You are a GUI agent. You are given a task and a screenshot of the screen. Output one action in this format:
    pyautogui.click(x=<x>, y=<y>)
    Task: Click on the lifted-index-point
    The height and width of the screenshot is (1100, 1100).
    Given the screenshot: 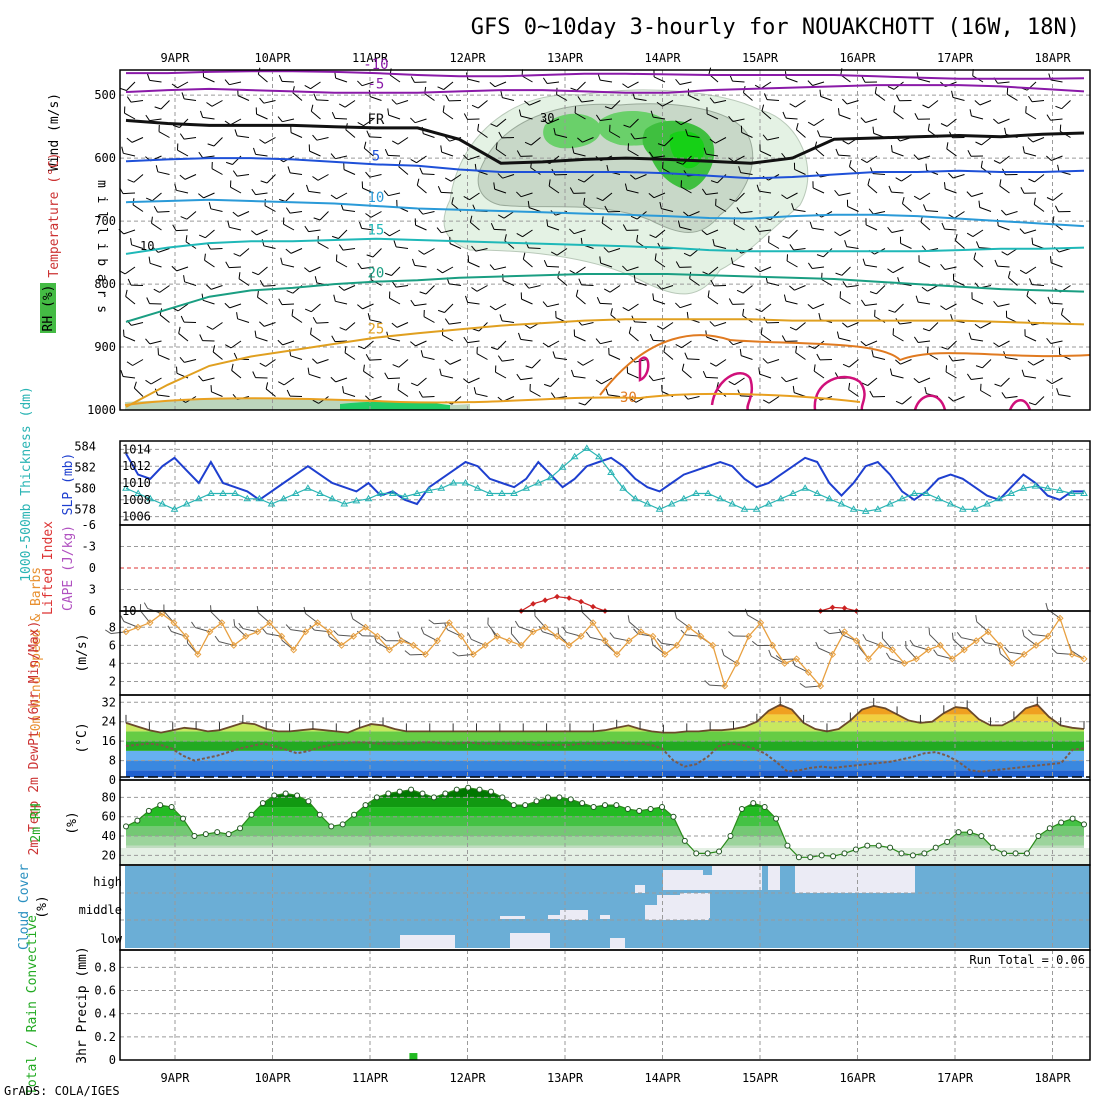 What is the action you would take?
    pyautogui.click(x=832, y=607)
    